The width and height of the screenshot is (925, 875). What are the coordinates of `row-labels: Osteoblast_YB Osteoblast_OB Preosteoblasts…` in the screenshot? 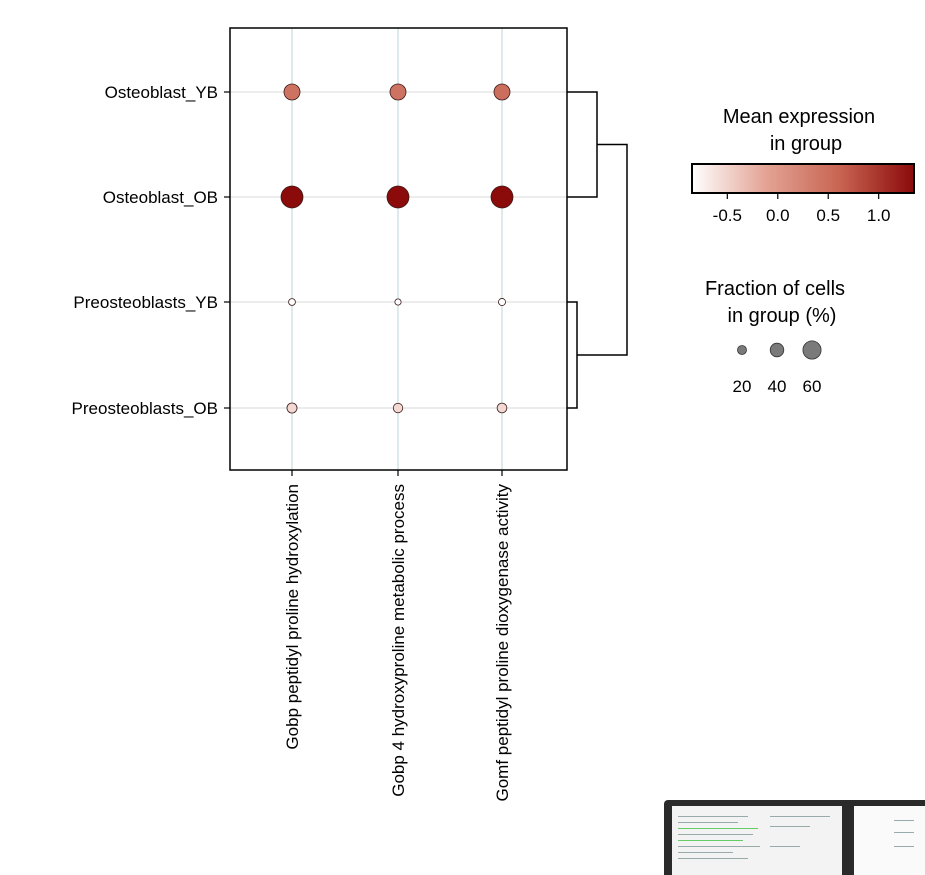 It's located at (151, 250).